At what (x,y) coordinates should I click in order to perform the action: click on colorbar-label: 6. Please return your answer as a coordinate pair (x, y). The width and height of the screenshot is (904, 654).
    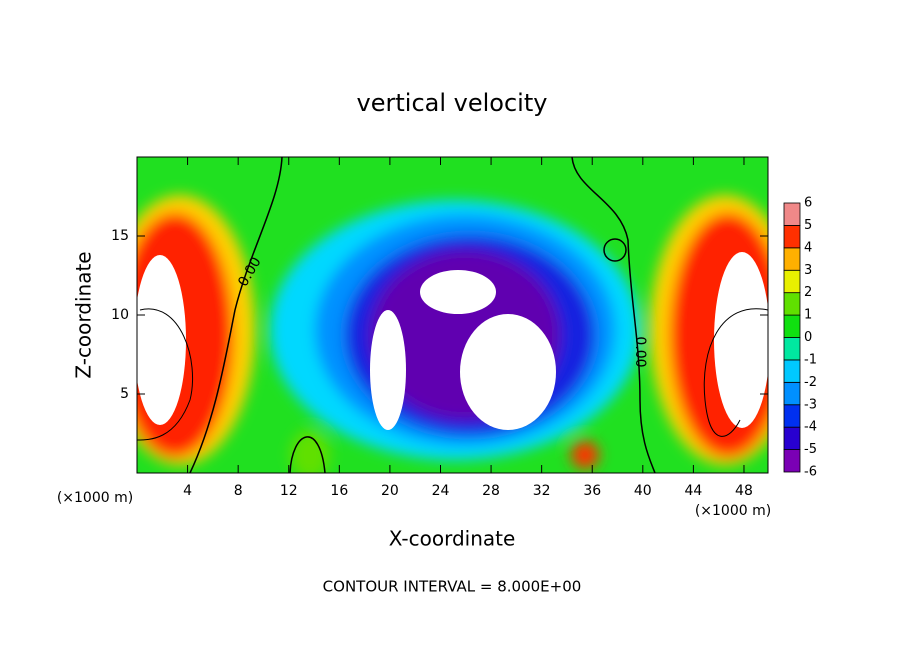
    Looking at the image, I should click on (808, 203).